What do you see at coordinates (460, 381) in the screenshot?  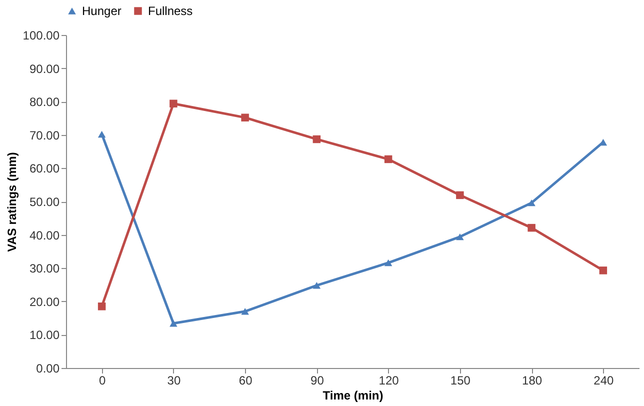 I see `x-tick-label: 150` at bounding box center [460, 381].